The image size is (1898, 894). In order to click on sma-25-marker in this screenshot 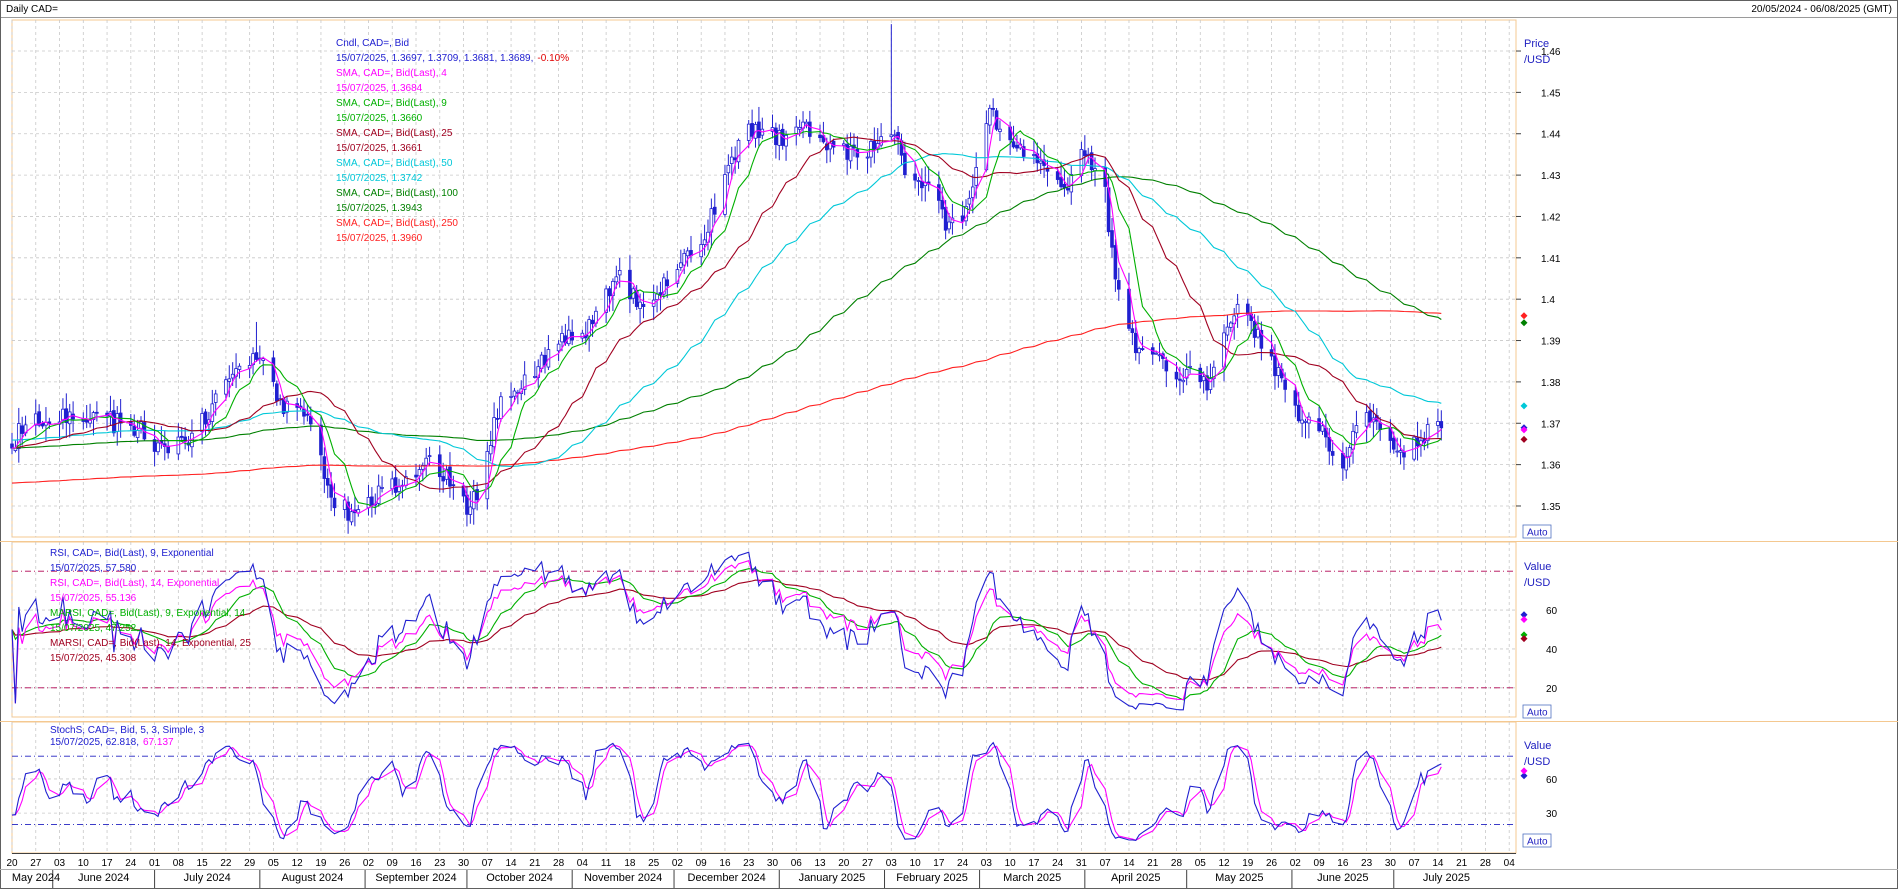, I will do `click(1524, 439)`.